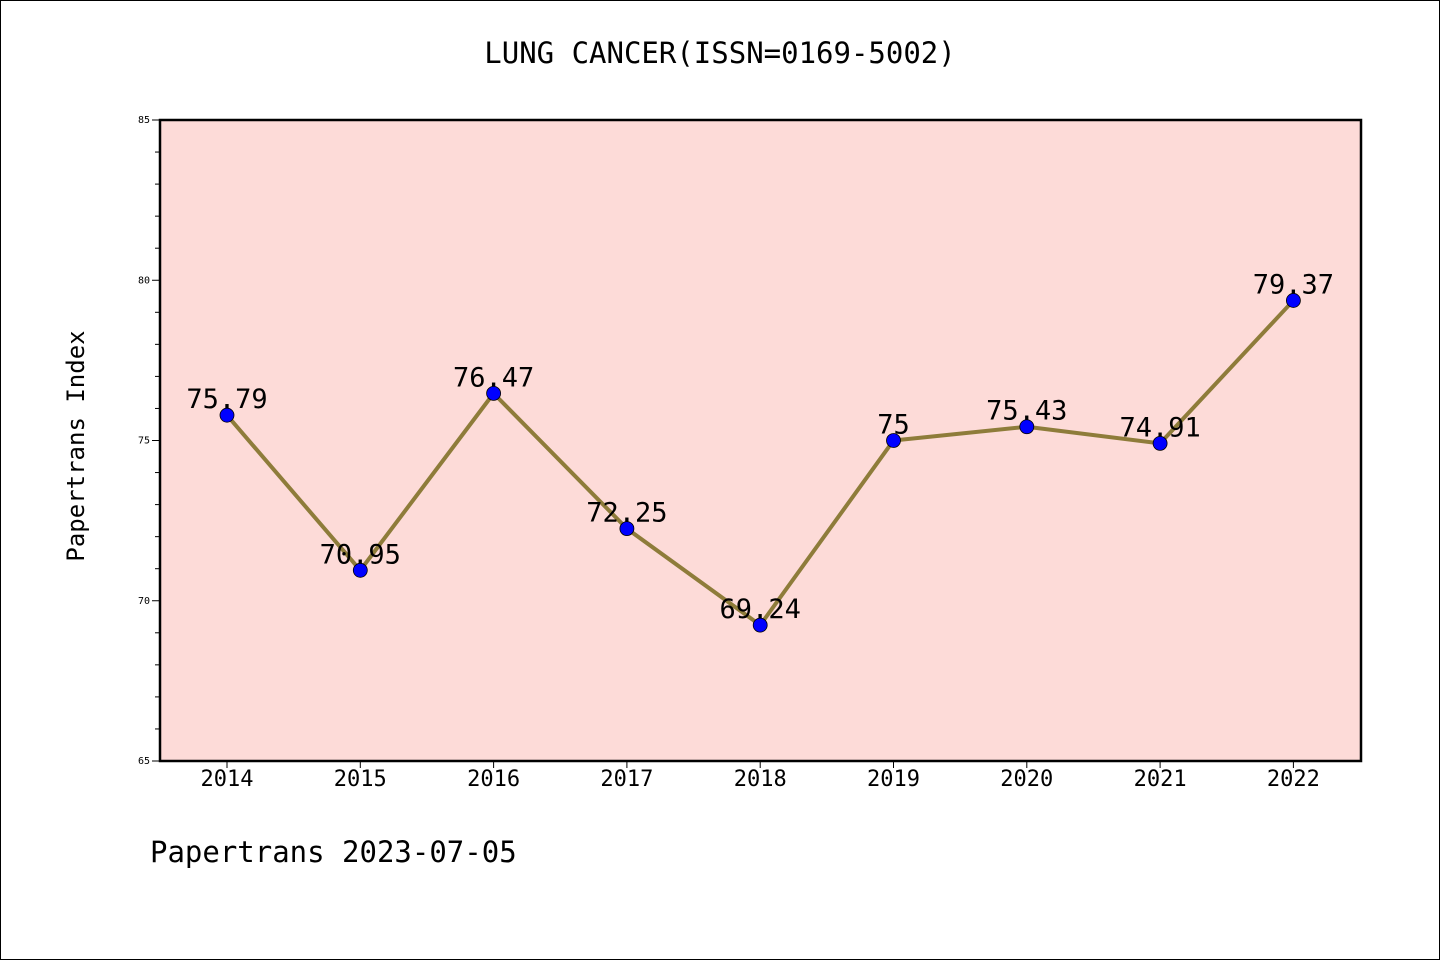 This screenshot has width=1440, height=960. Describe the element at coordinates (760, 609) in the screenshot. I see `data-label: 69.24` at that location.